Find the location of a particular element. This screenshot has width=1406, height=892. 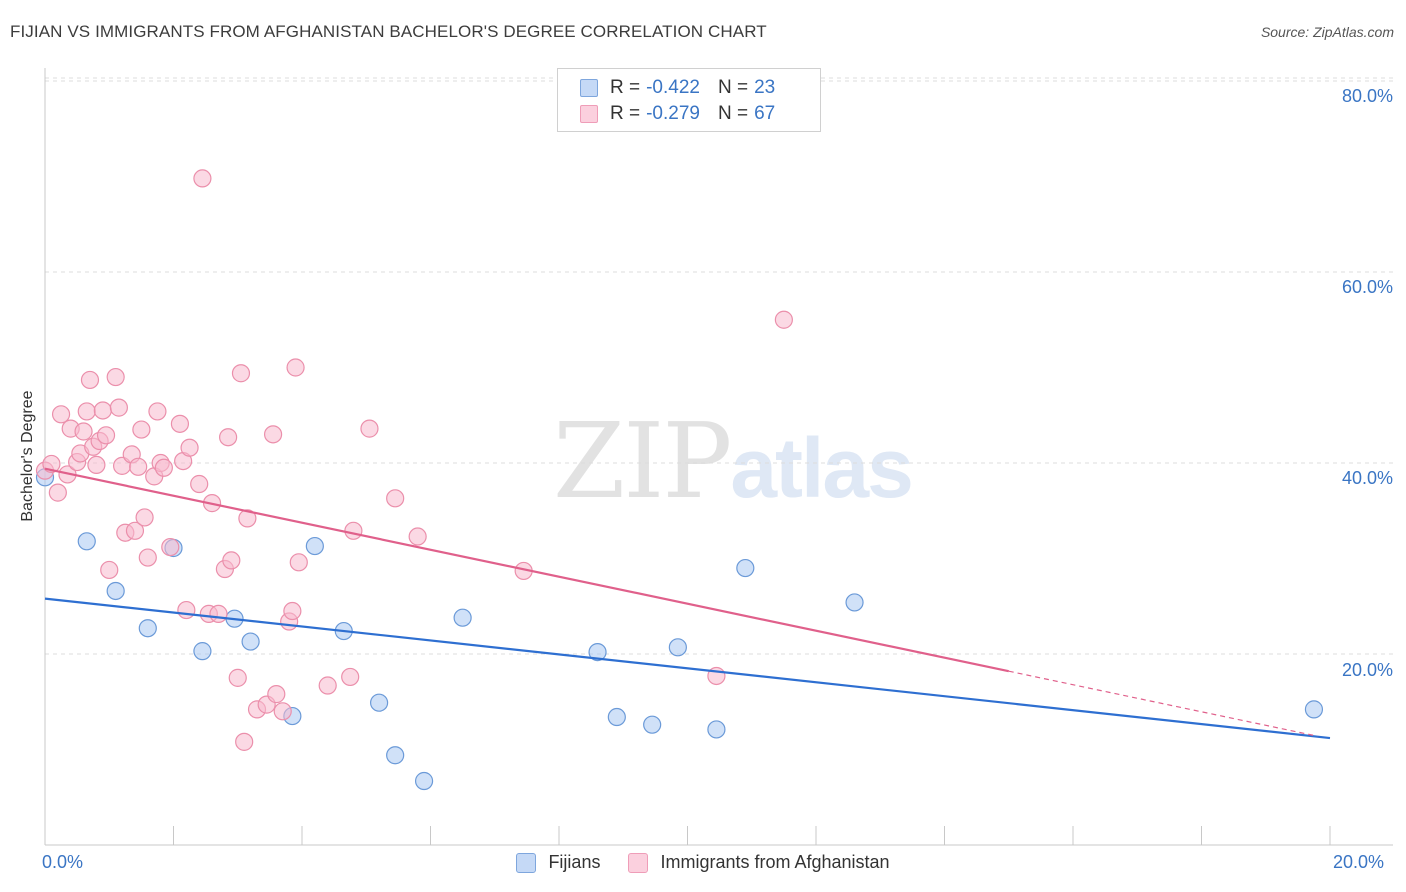

legend-swatch-afghanistan is located at coordinates (638, 862).